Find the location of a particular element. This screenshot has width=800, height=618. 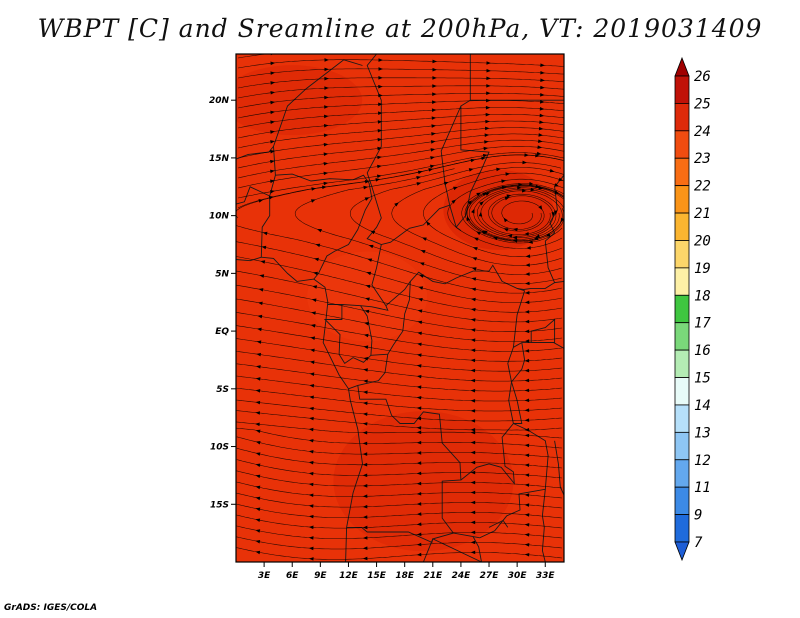

colorbar-bottom-arrow is located at coordinates (682, 551).